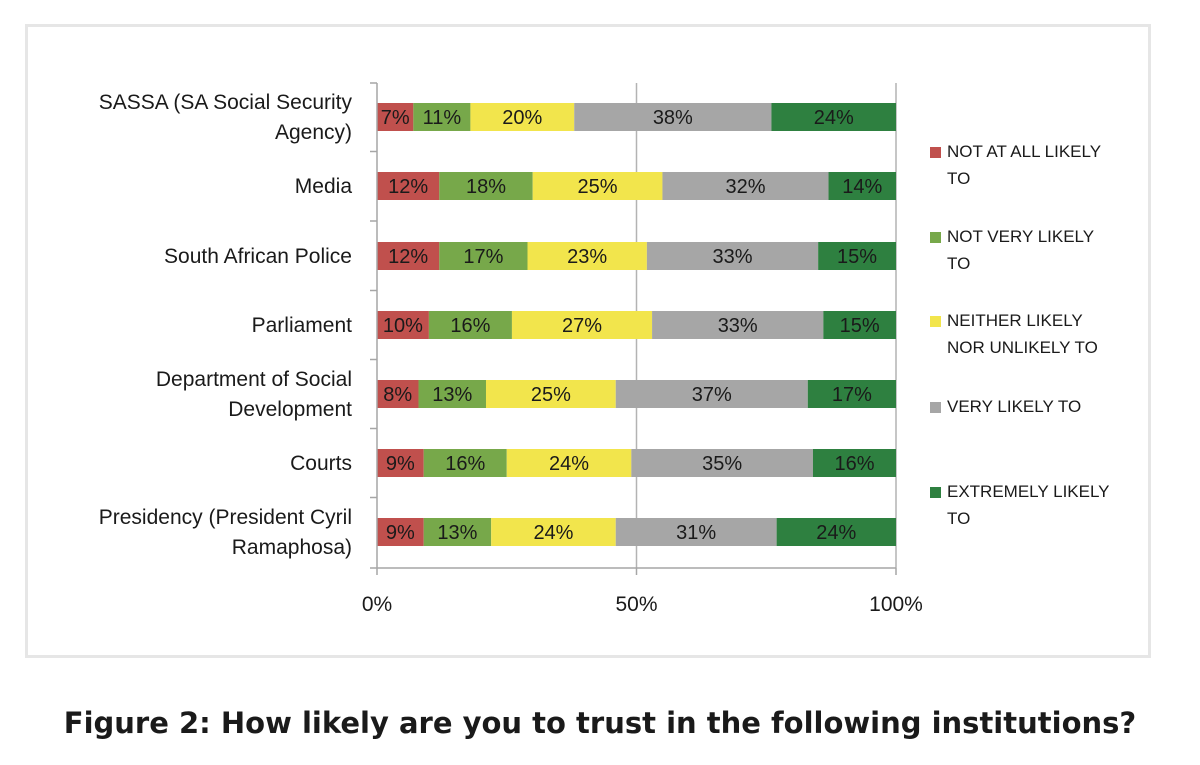 This screenshot has width=1200, height=765. I want to click on data-label: 14%, so click(862, 187).